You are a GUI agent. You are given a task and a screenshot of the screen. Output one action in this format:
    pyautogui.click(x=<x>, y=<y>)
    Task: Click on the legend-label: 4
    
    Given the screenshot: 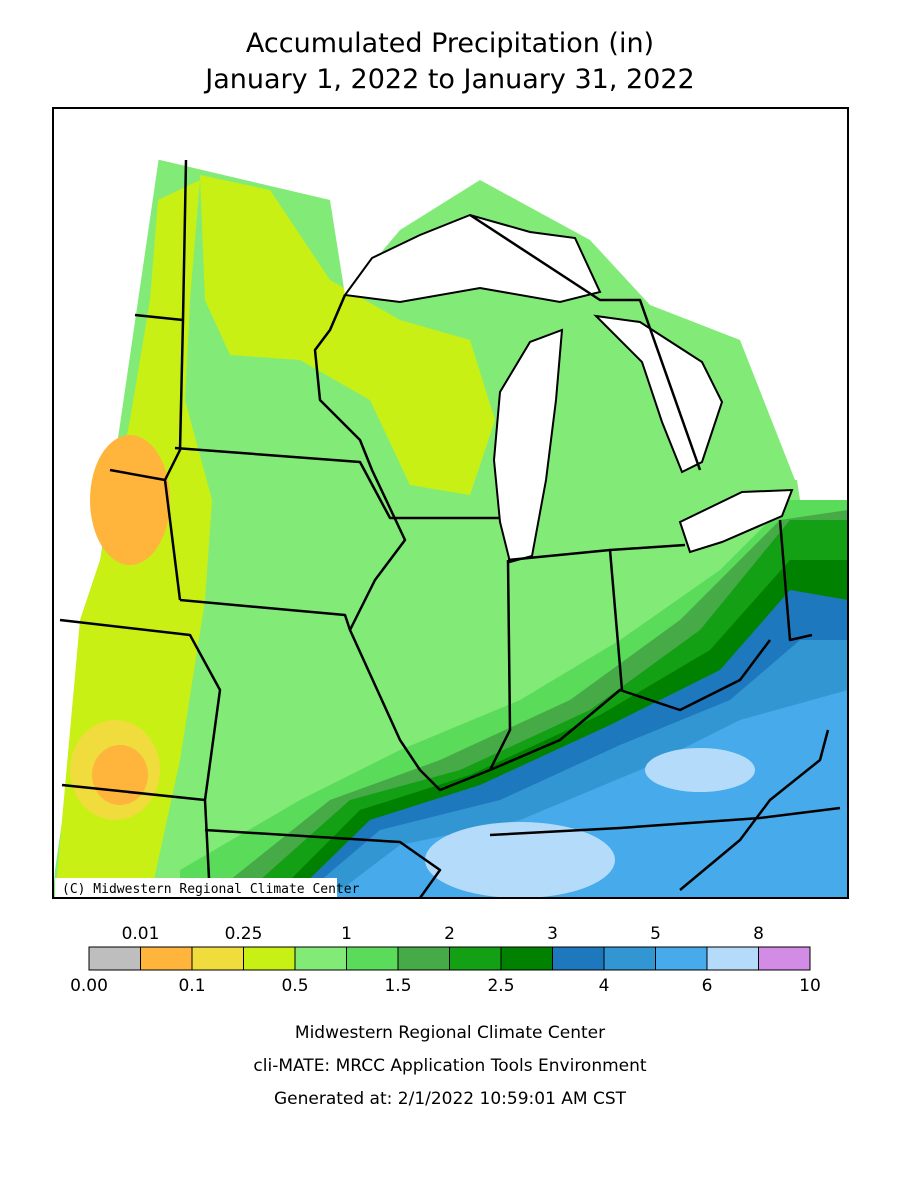 What is the action you would take?
    pyautogui.click(x=604, y=986)
    